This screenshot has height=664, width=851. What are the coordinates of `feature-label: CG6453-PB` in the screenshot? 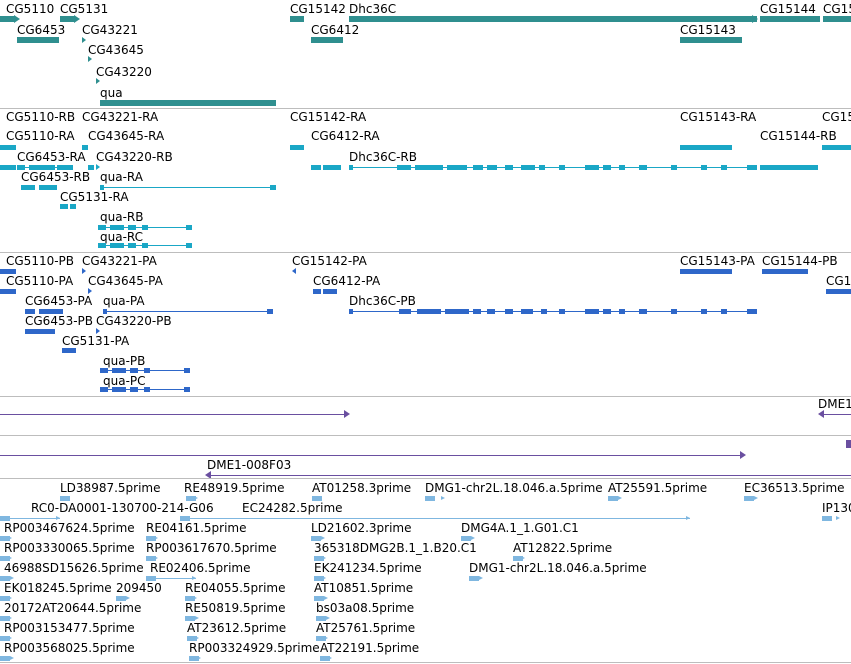 It's located at (59, 321).